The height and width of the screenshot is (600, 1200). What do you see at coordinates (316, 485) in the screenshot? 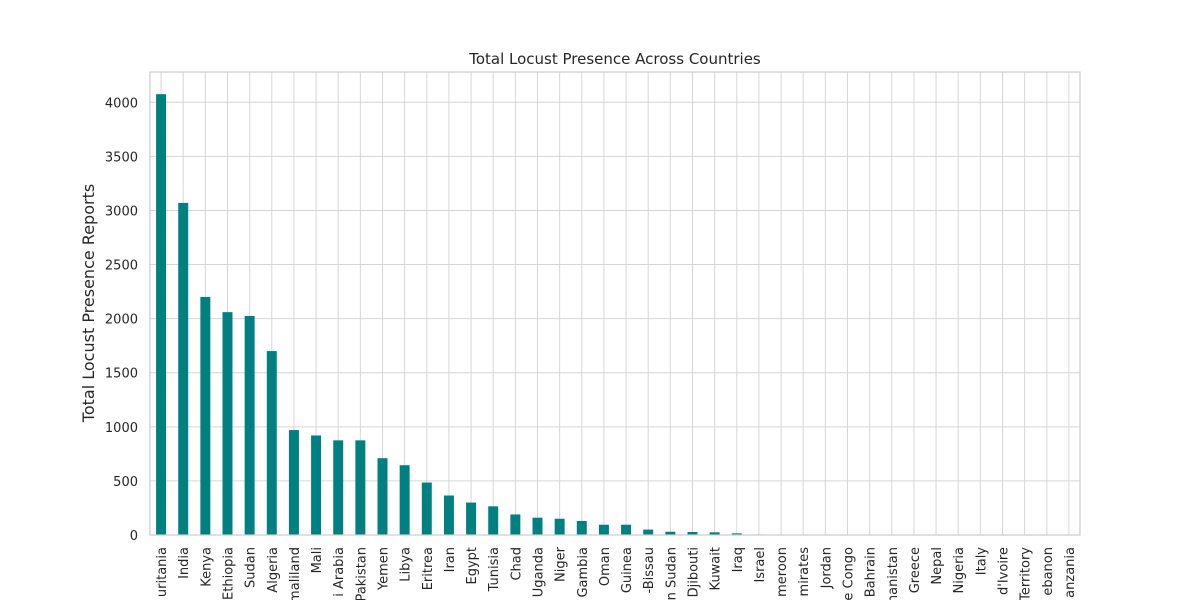
I see `bar-mali` at bounding box center [316, 485].